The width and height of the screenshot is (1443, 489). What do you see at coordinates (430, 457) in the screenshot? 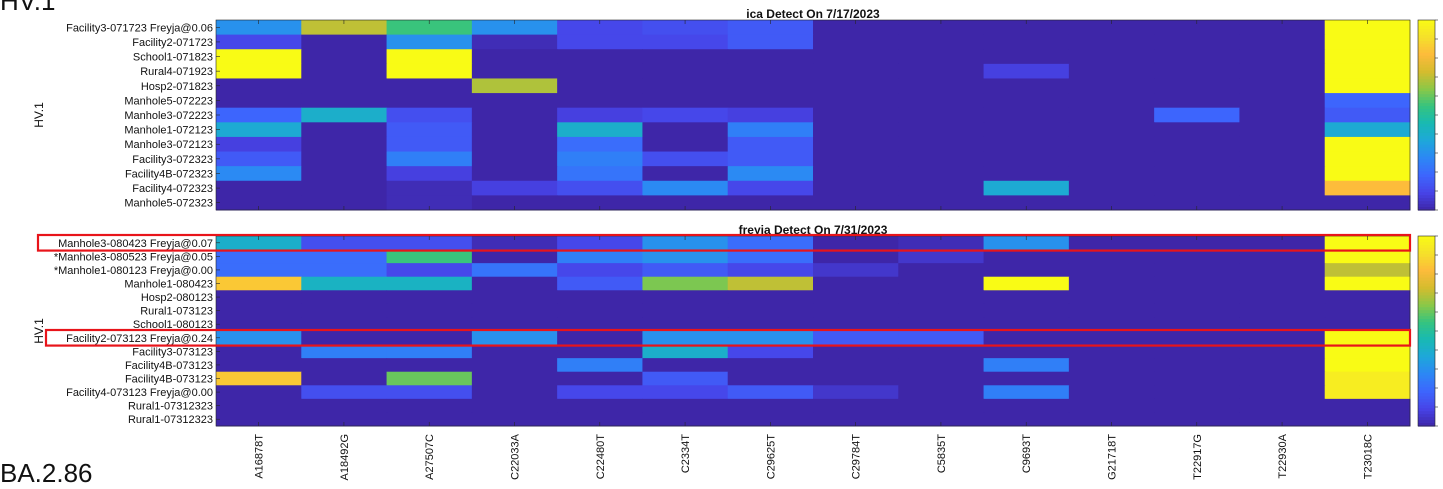
I see `x-tick-label: A27507C` at bounding box center [430, 457].